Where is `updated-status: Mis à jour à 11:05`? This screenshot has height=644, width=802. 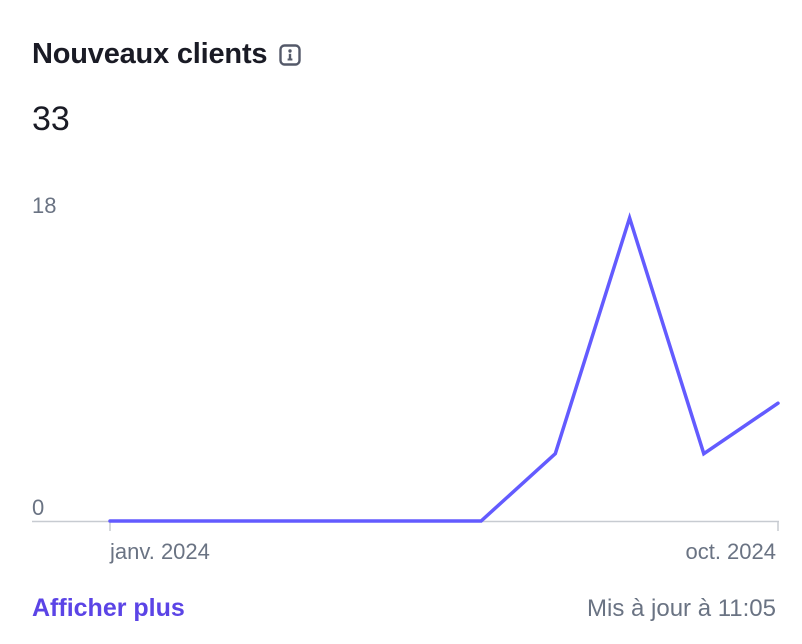
updated-status: Mis à jour à 11:05 is located at coordinates (681, 608).